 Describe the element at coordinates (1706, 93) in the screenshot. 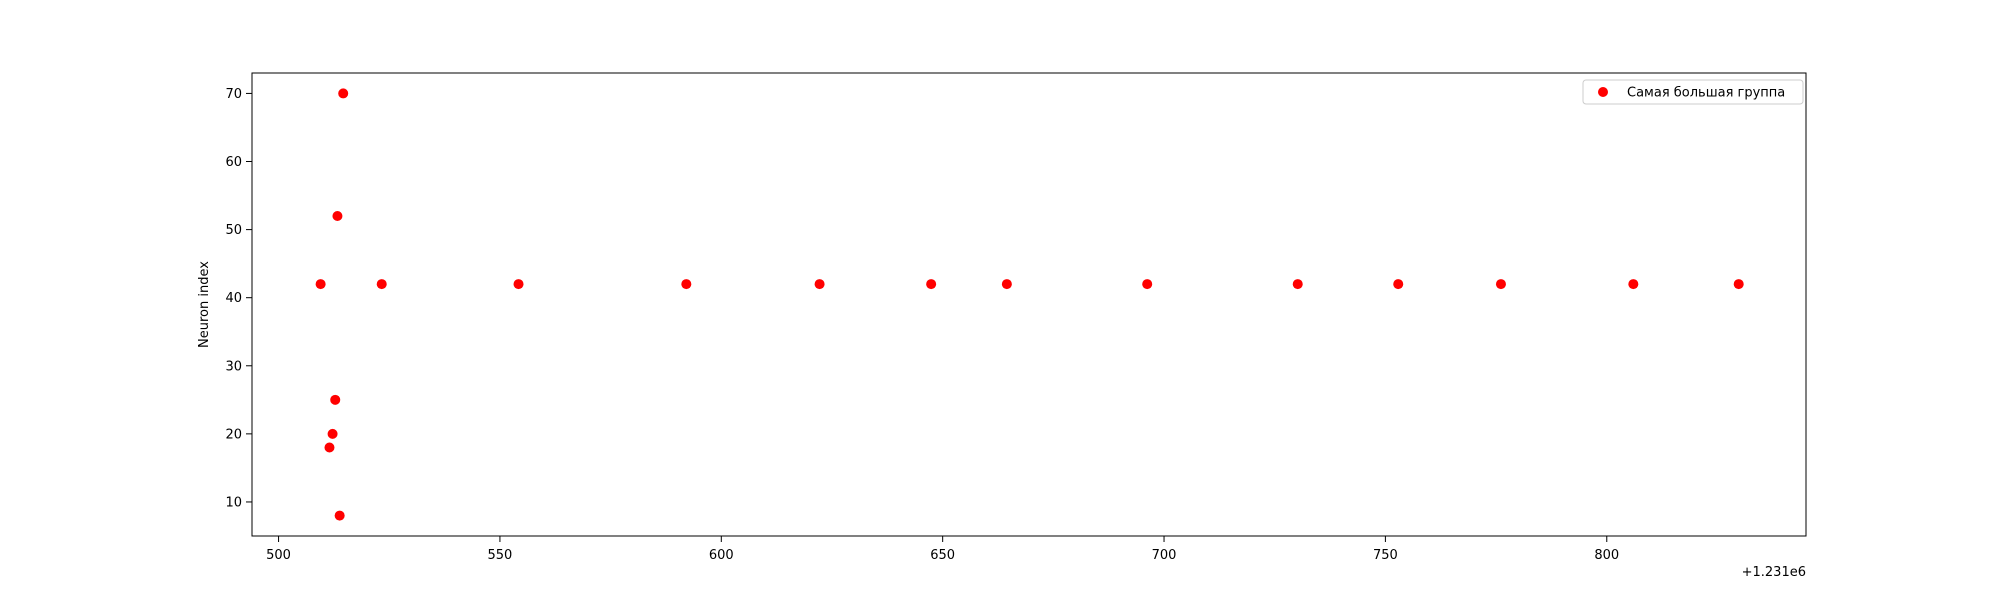

I see `legend-label: Самая большая группа` at that location.